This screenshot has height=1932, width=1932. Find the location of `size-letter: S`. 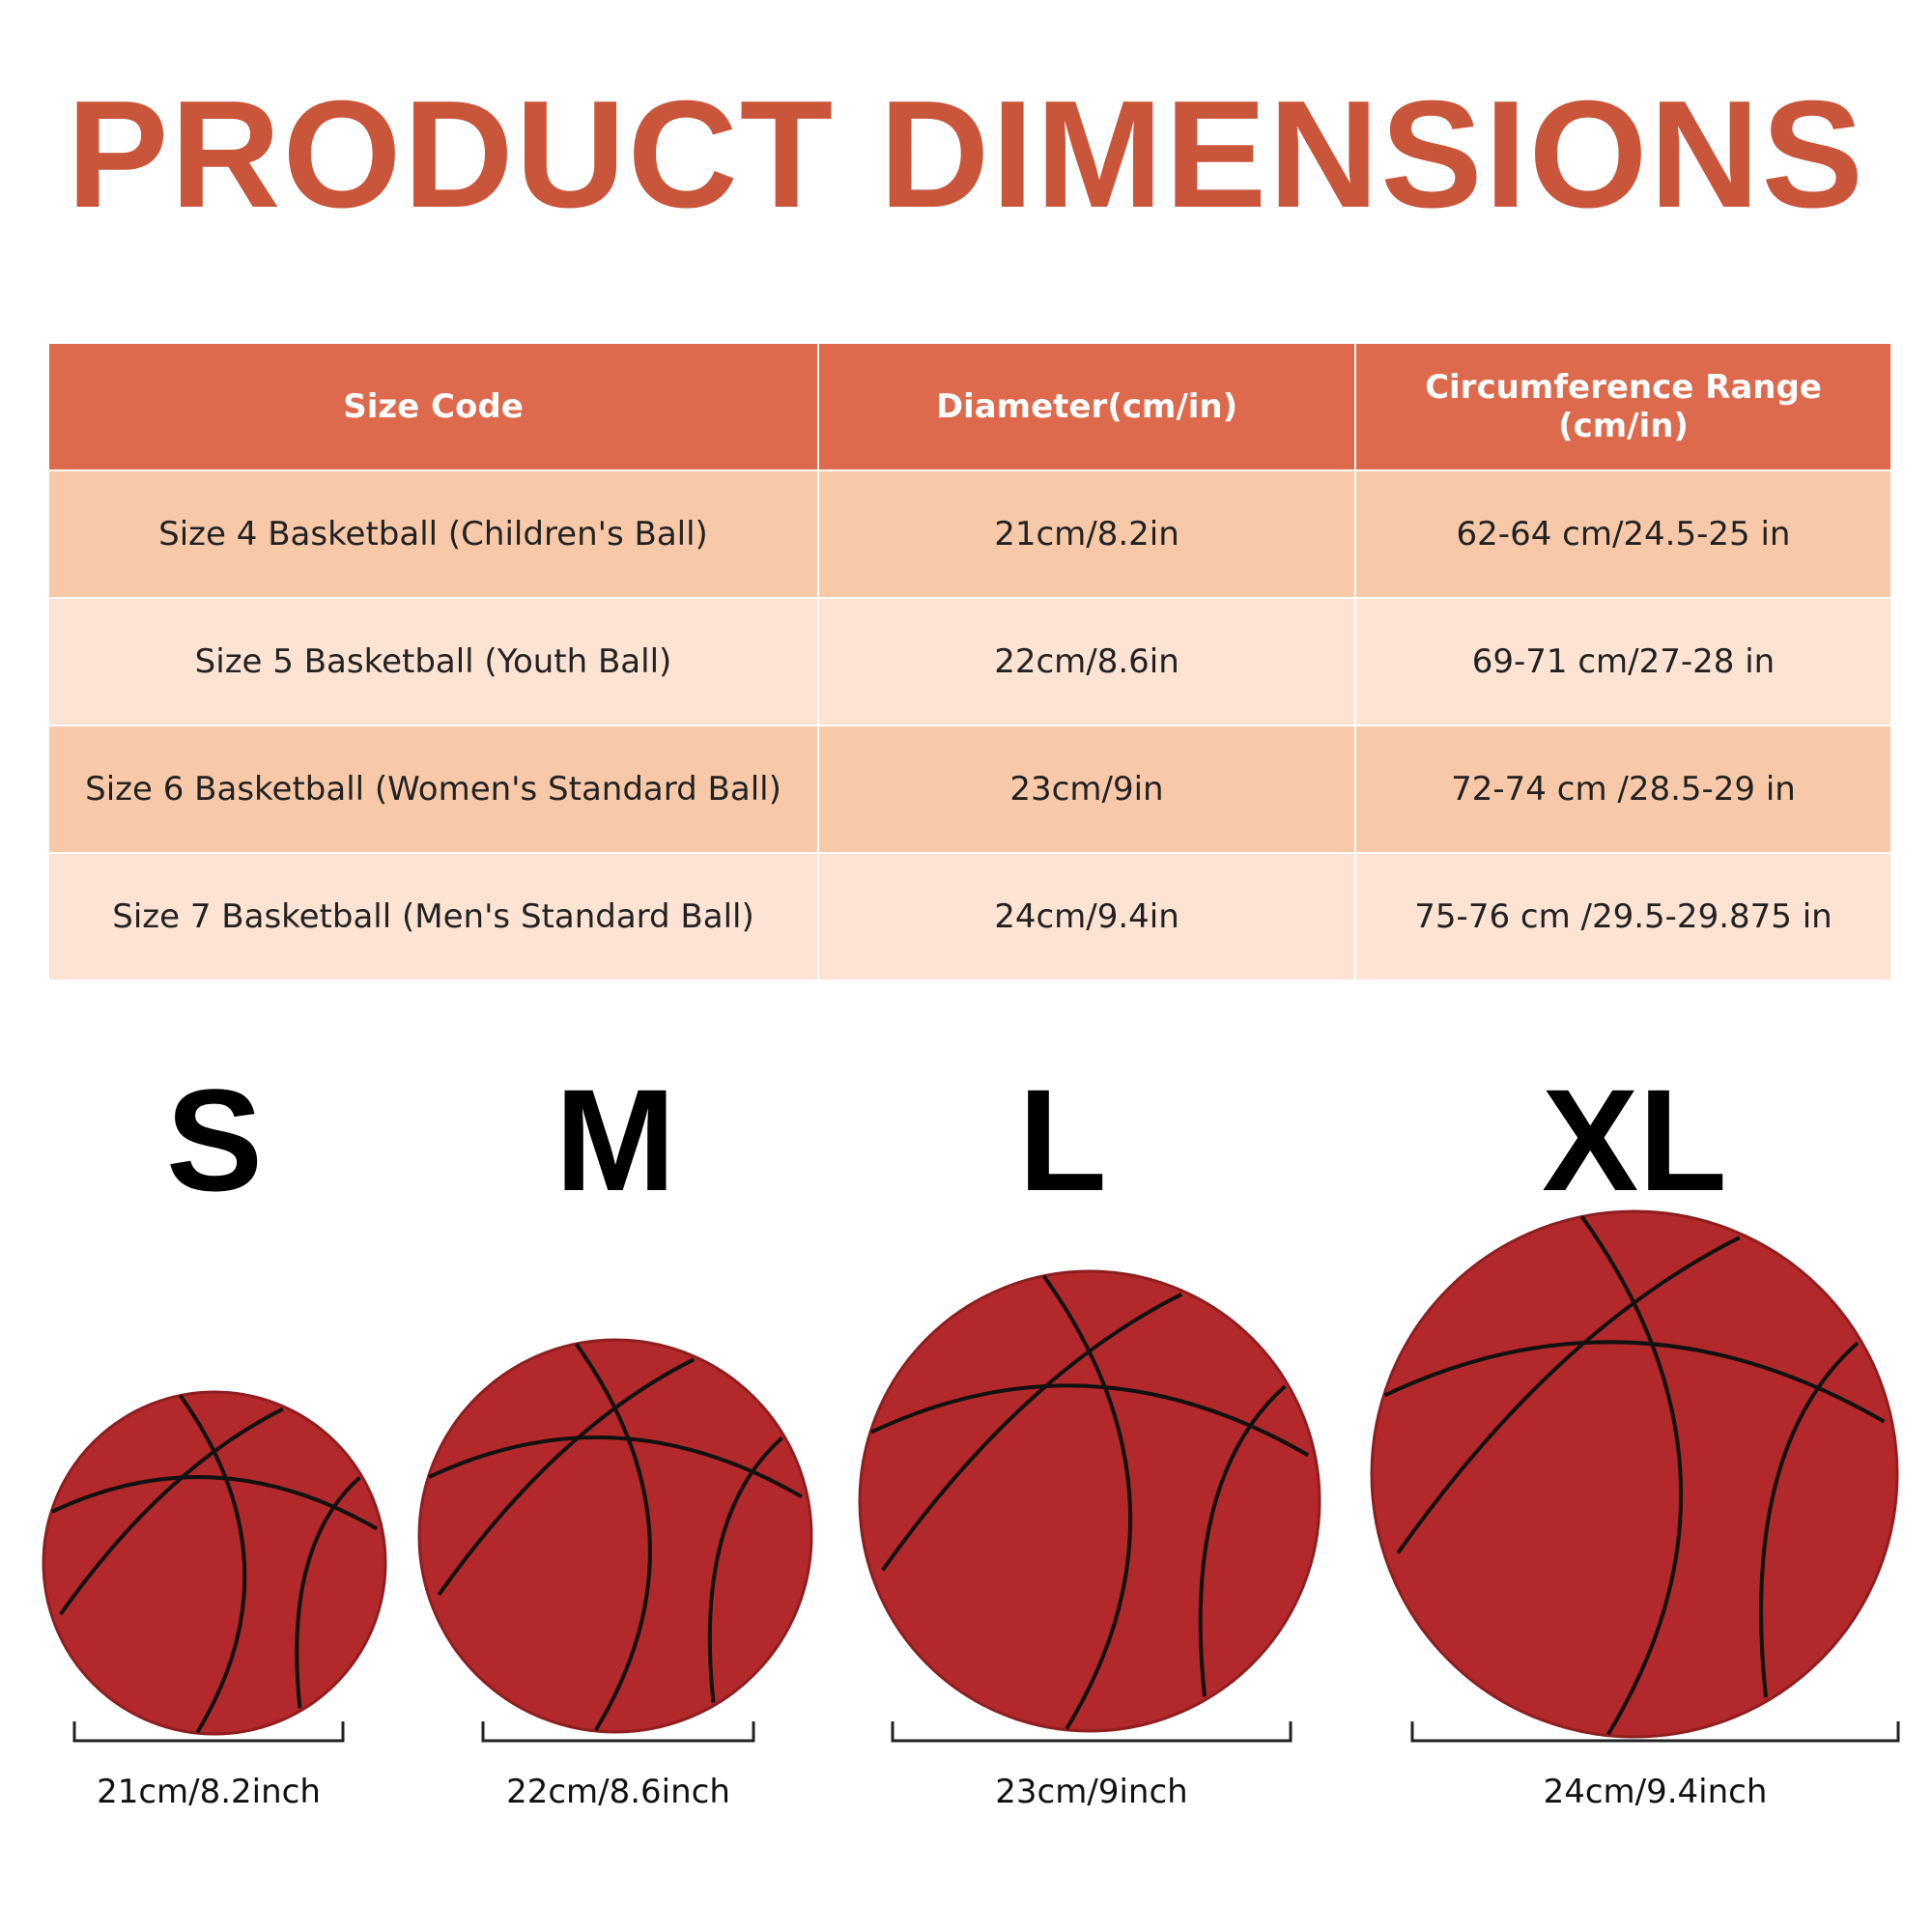

size-letter: S is located at coordinates (214, 1140).